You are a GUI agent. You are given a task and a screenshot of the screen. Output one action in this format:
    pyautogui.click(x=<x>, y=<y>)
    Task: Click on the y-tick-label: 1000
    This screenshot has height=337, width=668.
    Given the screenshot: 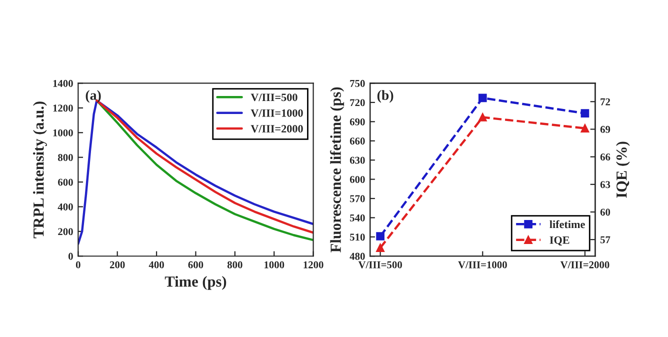 What is the action you would take?
    pyautogui.click(x=63, y=132)
    